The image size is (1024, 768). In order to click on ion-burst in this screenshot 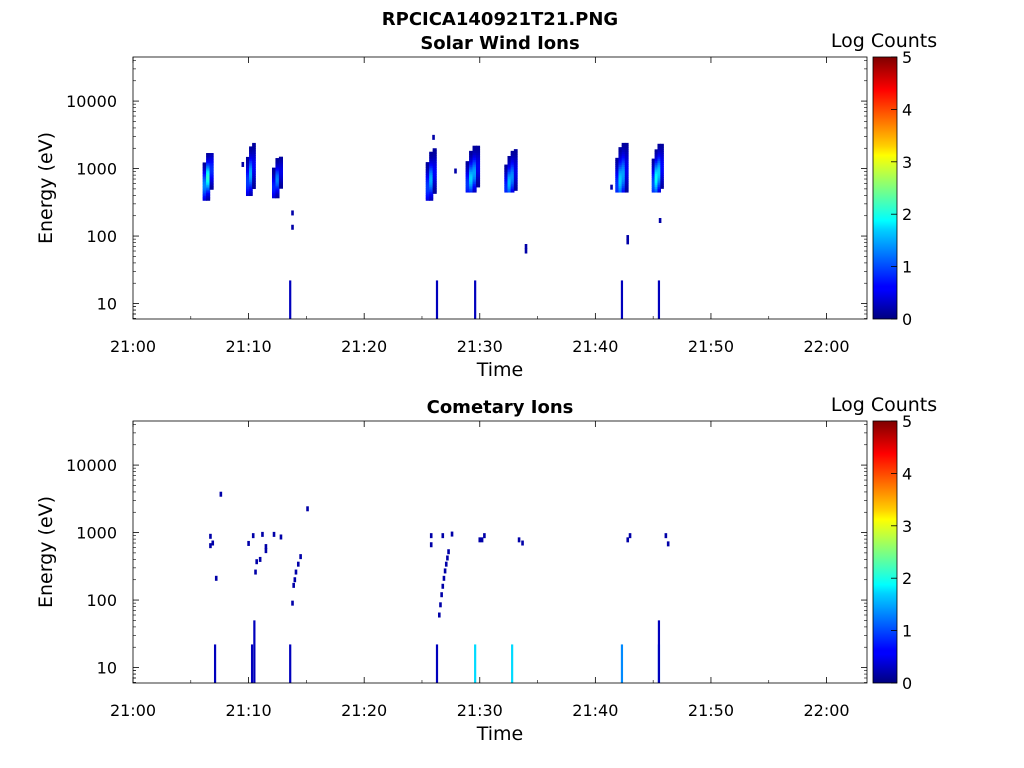, I will do `click(473, 169)`.